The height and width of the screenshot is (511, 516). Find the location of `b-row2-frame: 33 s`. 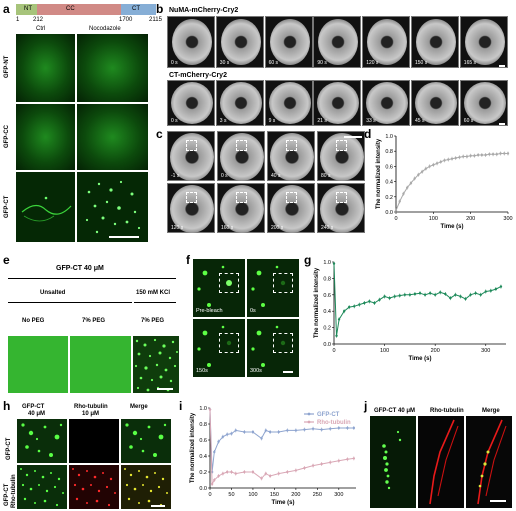

b-row2-frame: 33 s is located at coordinates (386, 103).